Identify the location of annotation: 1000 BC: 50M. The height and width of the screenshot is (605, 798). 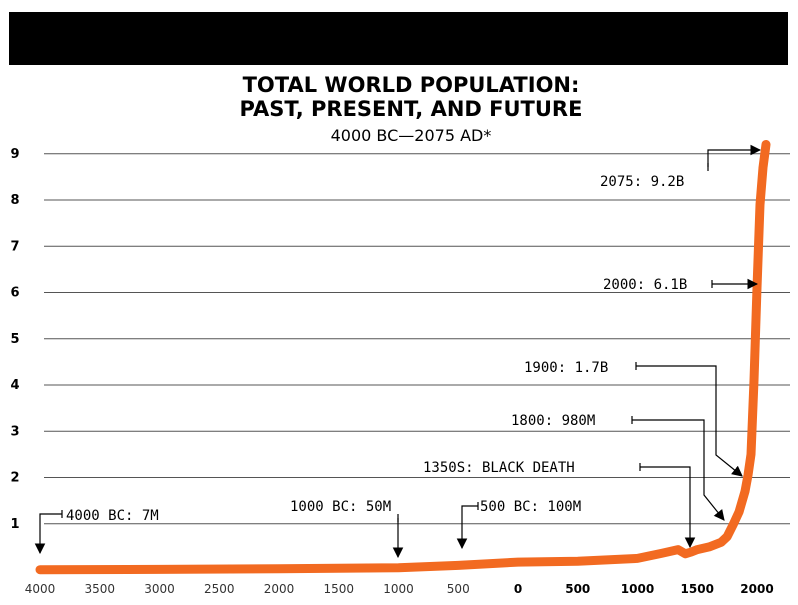
(347, 529).